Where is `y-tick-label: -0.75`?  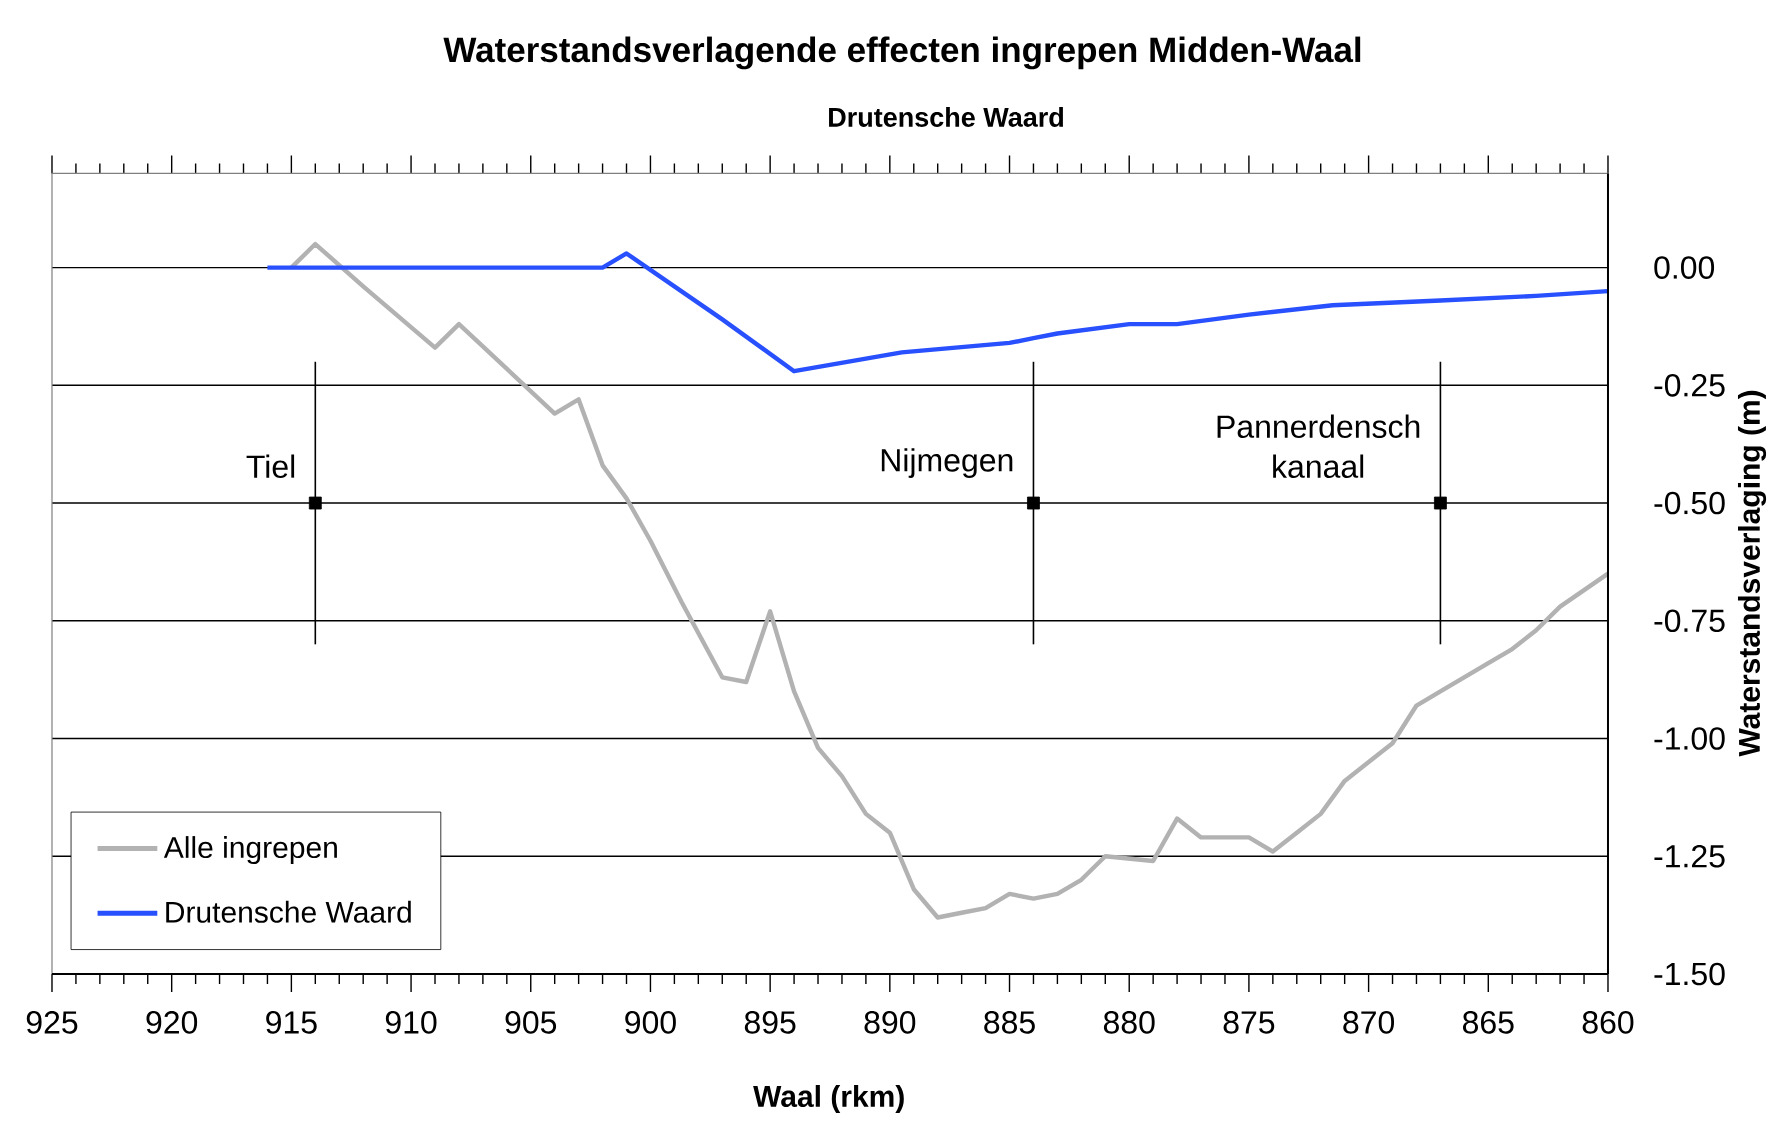
y-tick-label: -0.75 is located at coordinates (1689, 621).